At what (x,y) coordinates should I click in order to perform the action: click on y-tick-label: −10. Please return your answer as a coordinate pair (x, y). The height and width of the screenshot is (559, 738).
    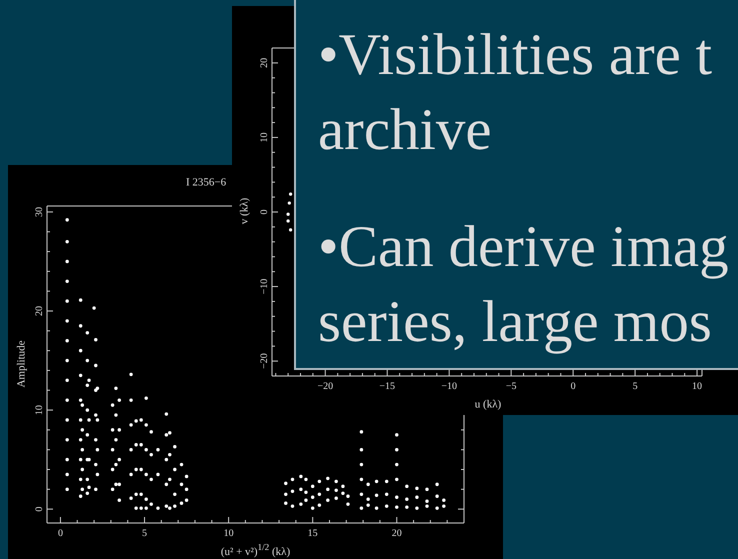
    Looking at the image, I should click on (264, 286).